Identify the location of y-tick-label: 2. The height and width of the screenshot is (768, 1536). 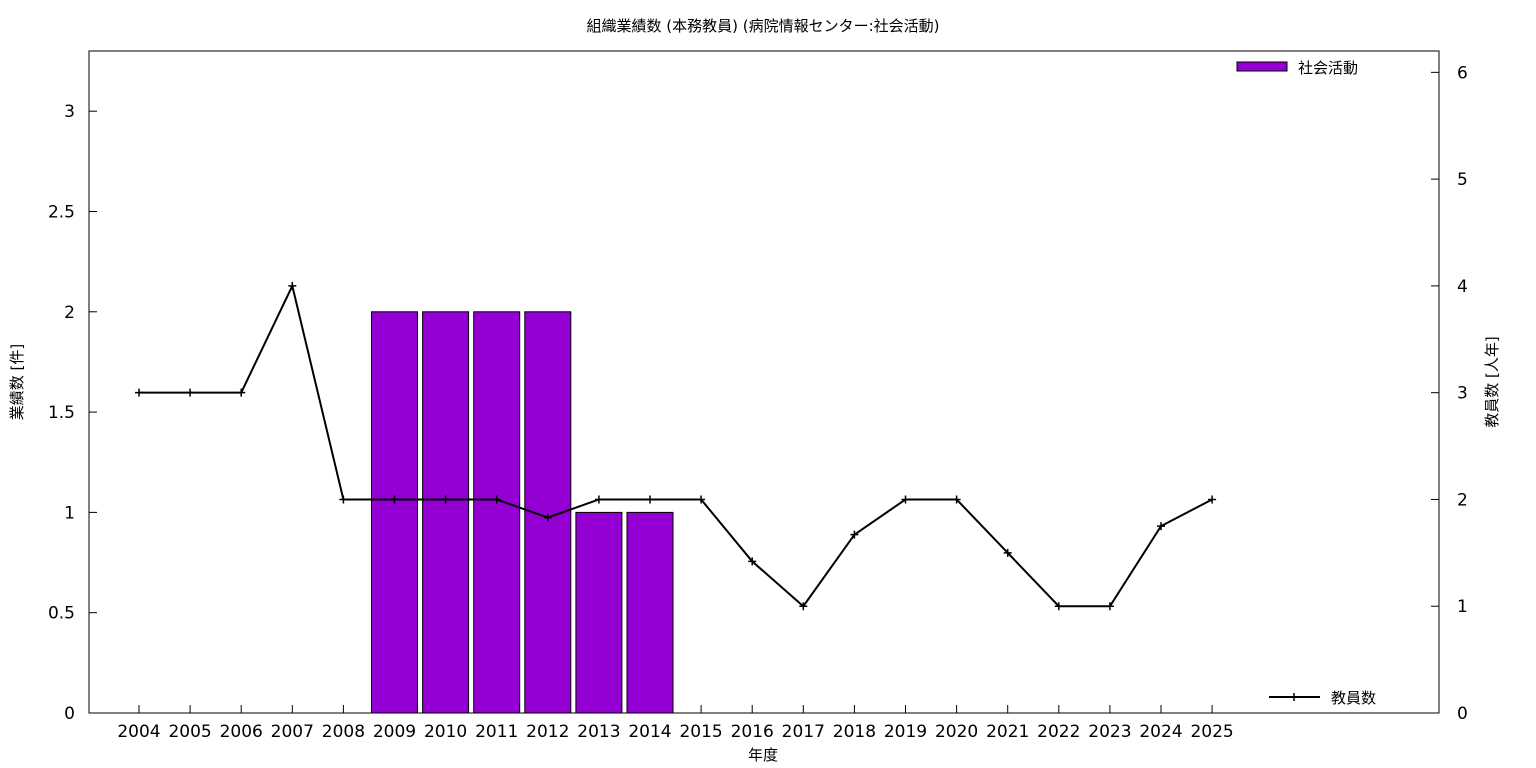
(69, 313).